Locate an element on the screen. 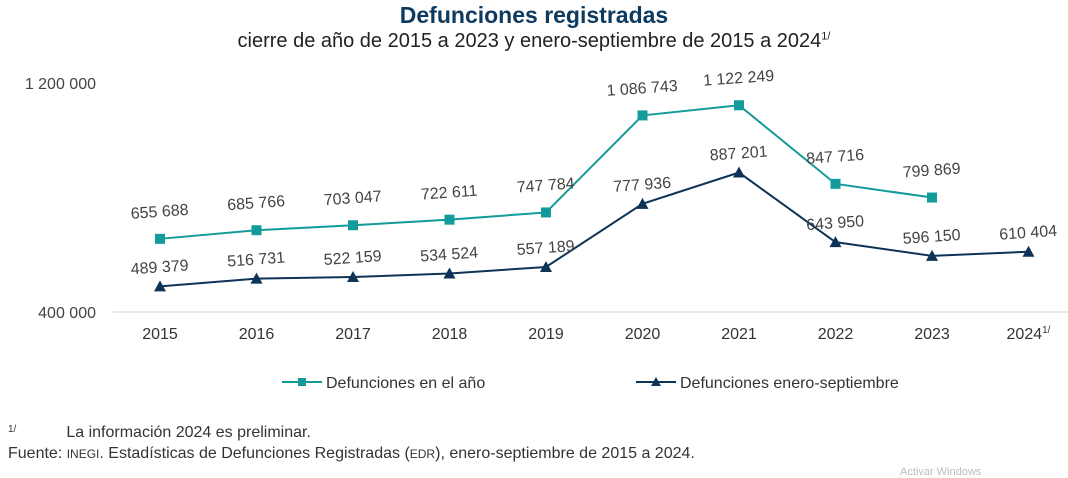 The image size is (1068, 478). x-tick-label: 2023 is located at coordinates (932, 334).